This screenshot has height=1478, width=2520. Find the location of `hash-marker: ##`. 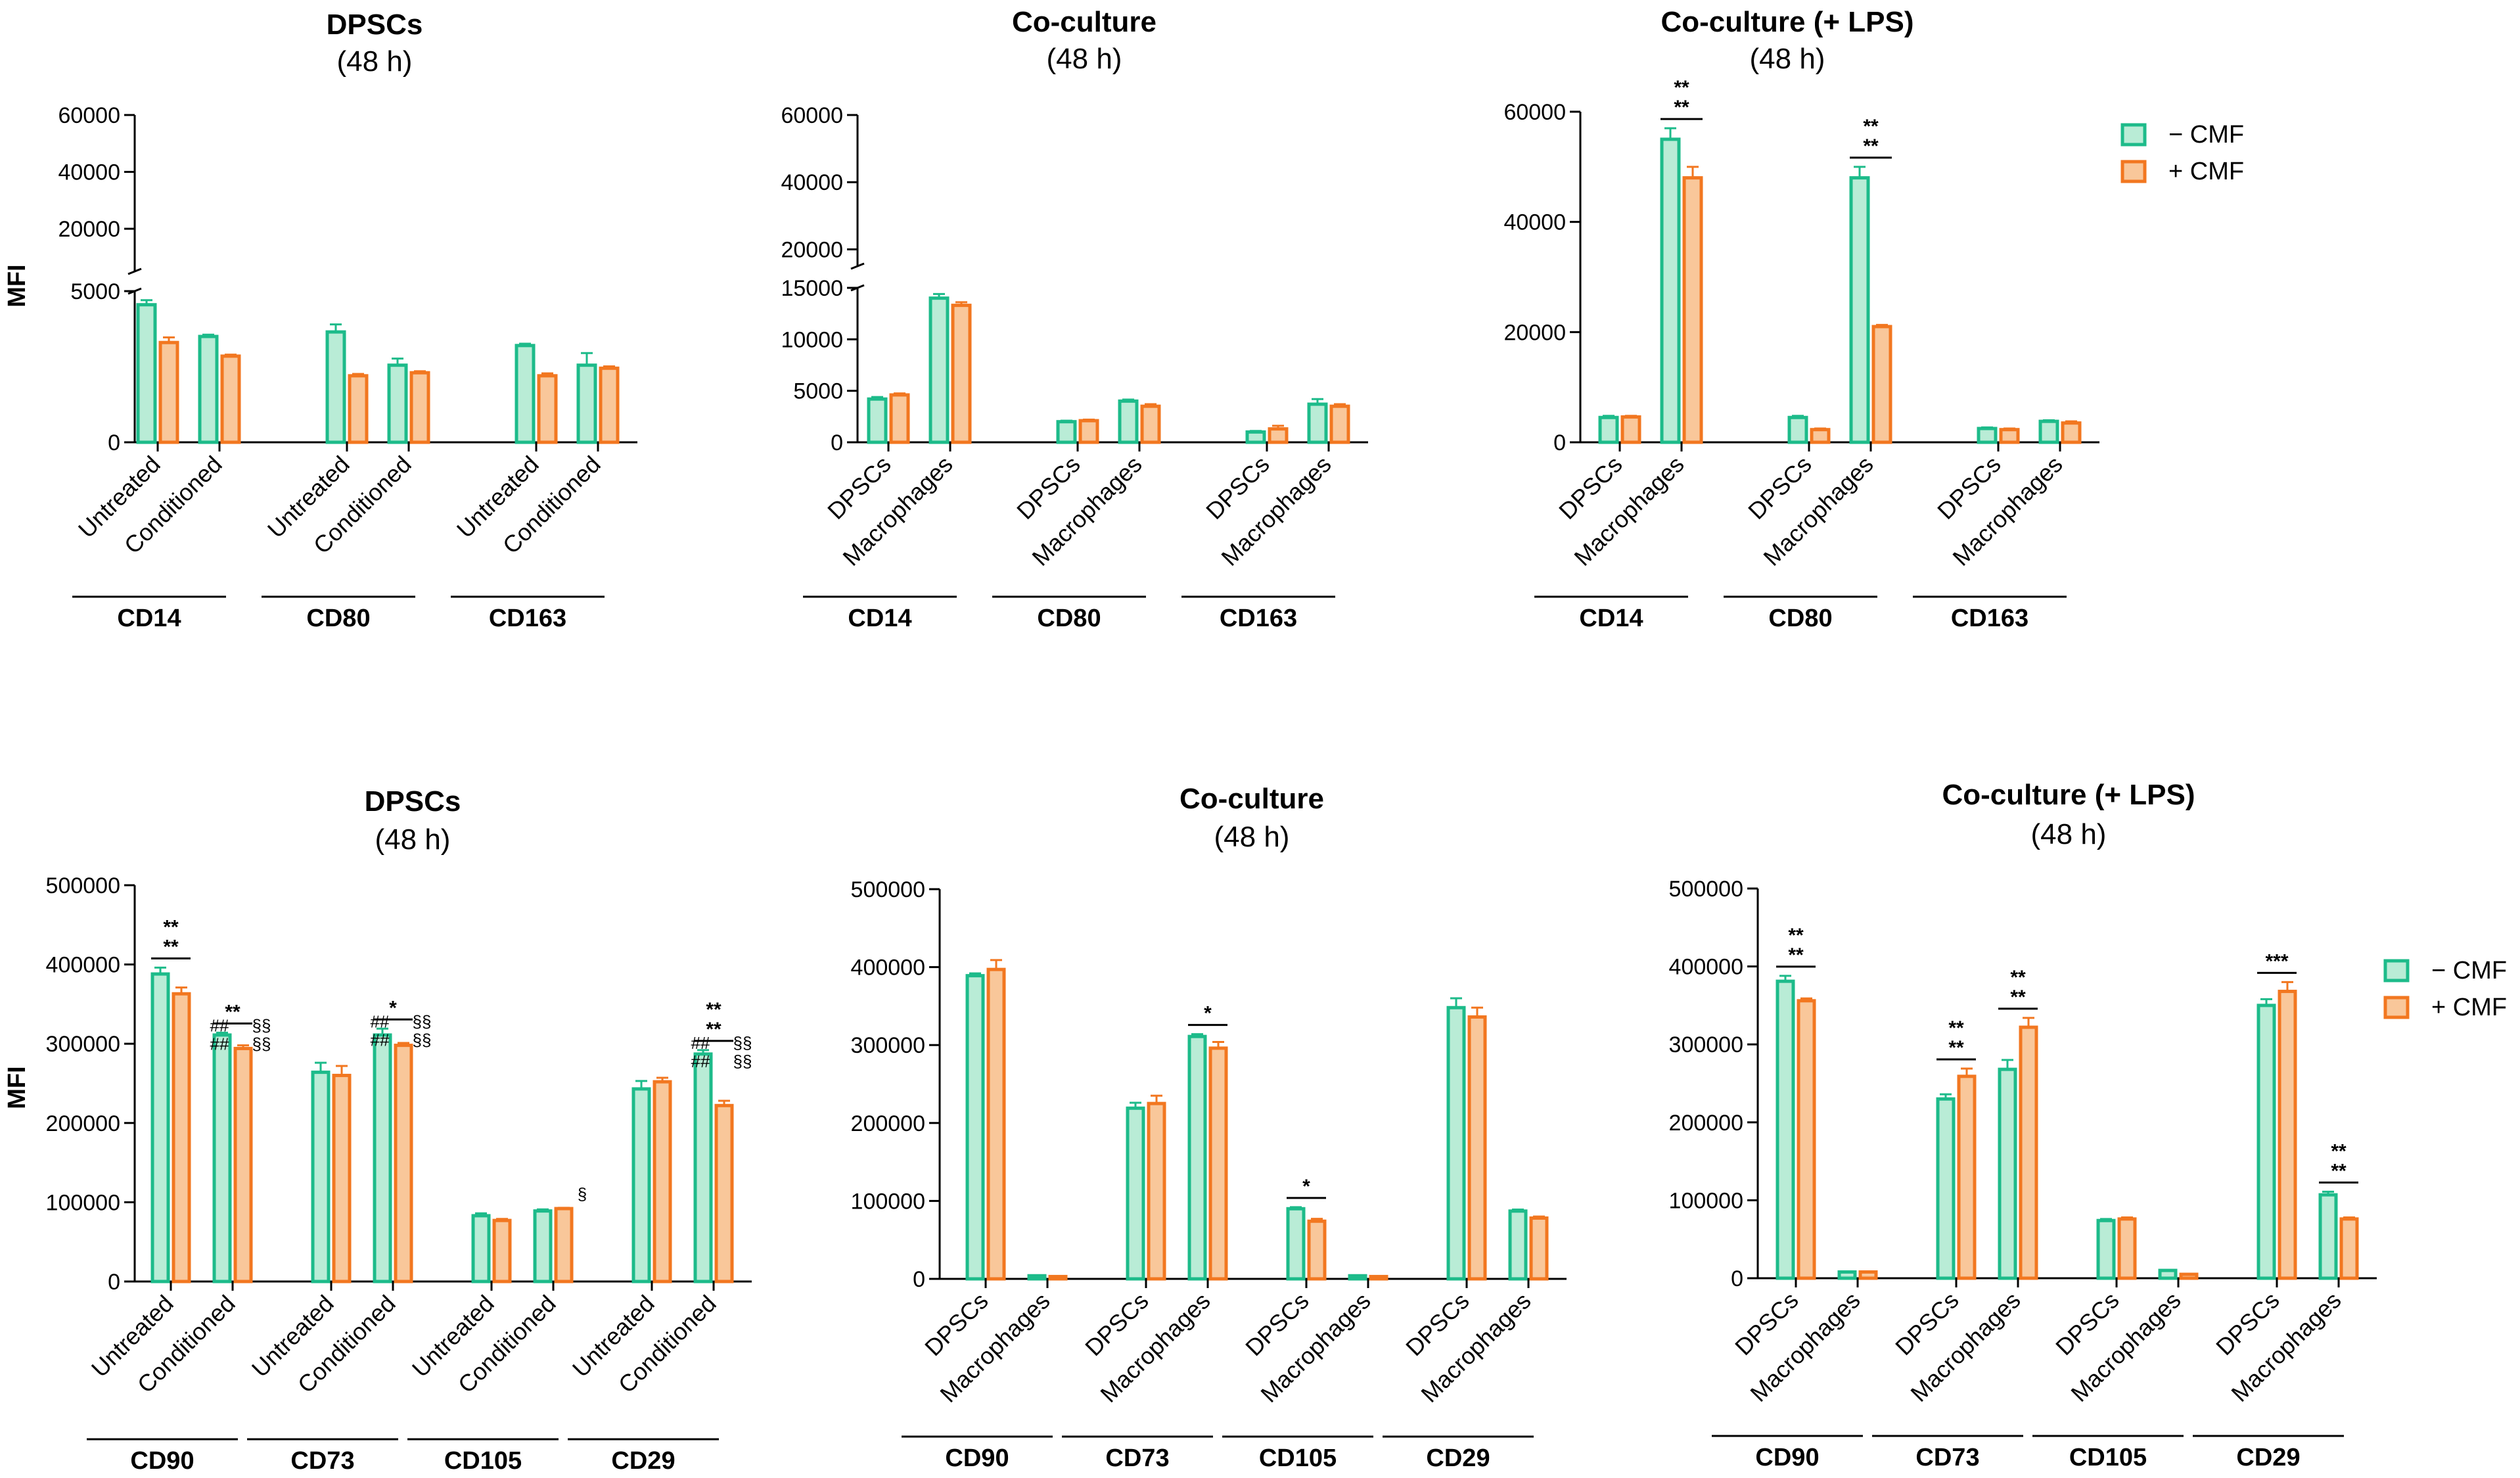

hash-marker: ## is located at coordinates (700, 1043).